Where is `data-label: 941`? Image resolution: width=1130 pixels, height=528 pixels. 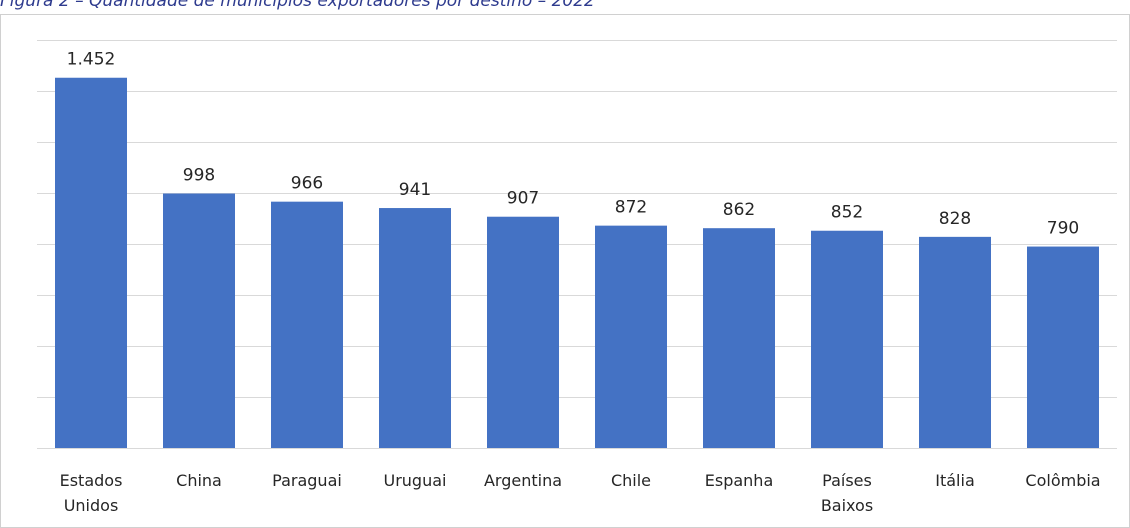 data-label: 941 is located at coordinates (415, 190).